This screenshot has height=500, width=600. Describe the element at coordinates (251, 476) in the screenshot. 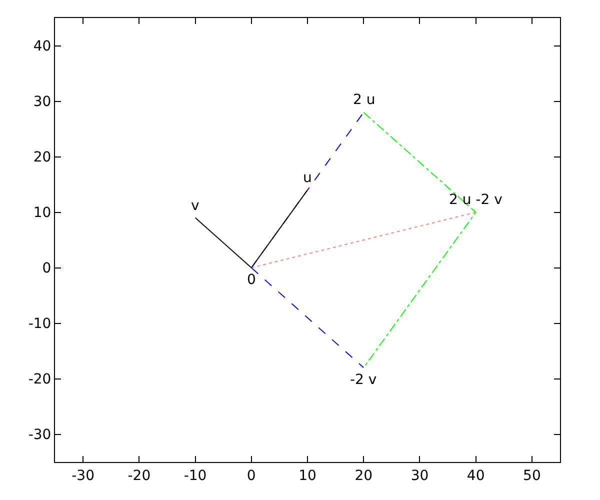

I see `x-tick-label: 0` at that location.